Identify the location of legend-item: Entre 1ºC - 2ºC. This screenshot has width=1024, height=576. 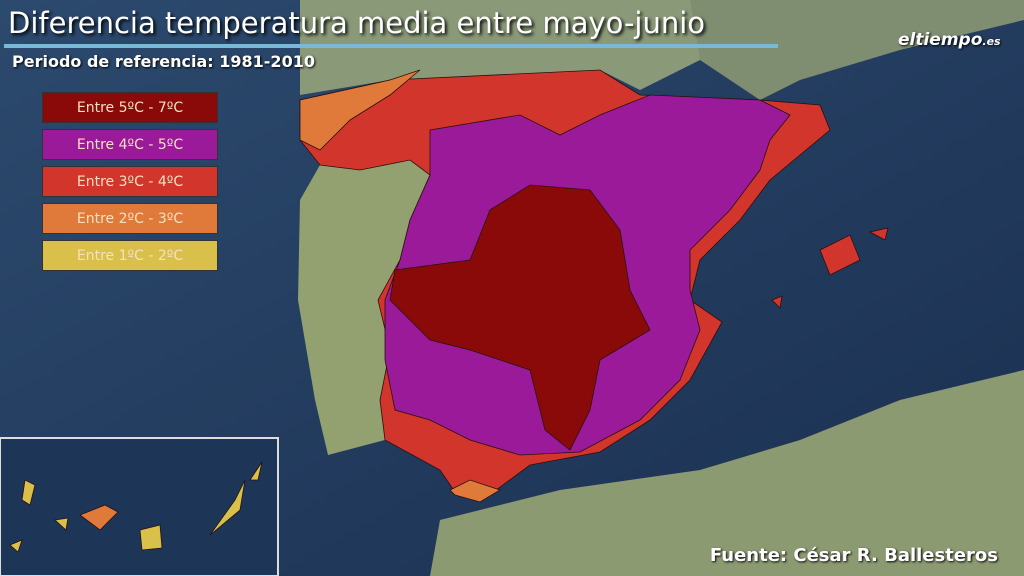
(130, 255).